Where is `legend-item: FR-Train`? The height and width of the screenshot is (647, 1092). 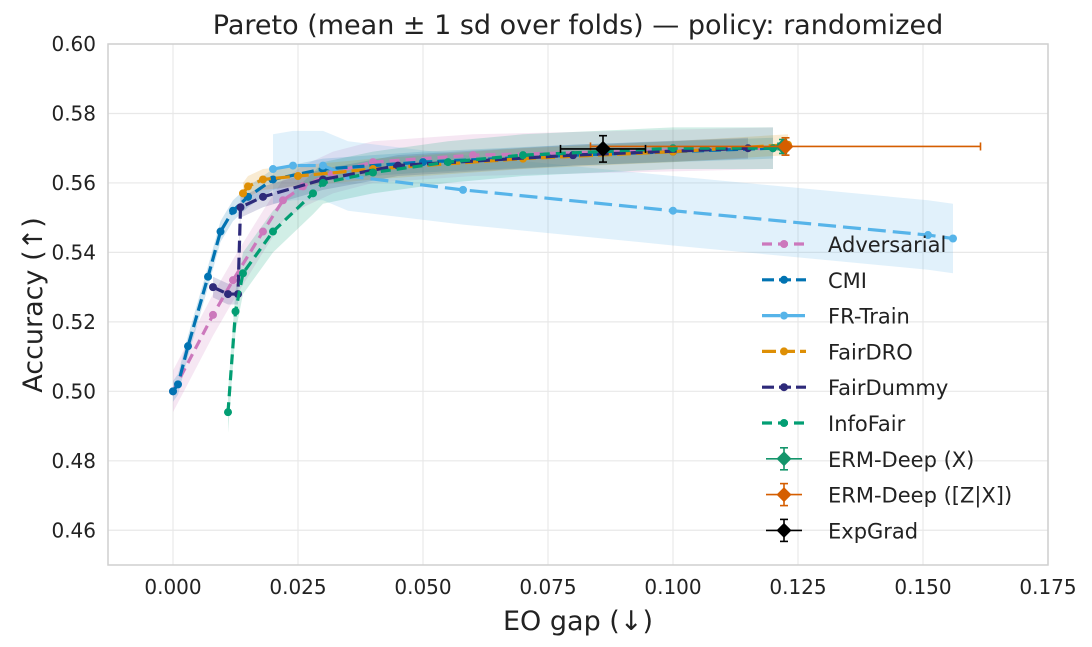
legend-item: FR-Train is located at coordinates (836, 317).